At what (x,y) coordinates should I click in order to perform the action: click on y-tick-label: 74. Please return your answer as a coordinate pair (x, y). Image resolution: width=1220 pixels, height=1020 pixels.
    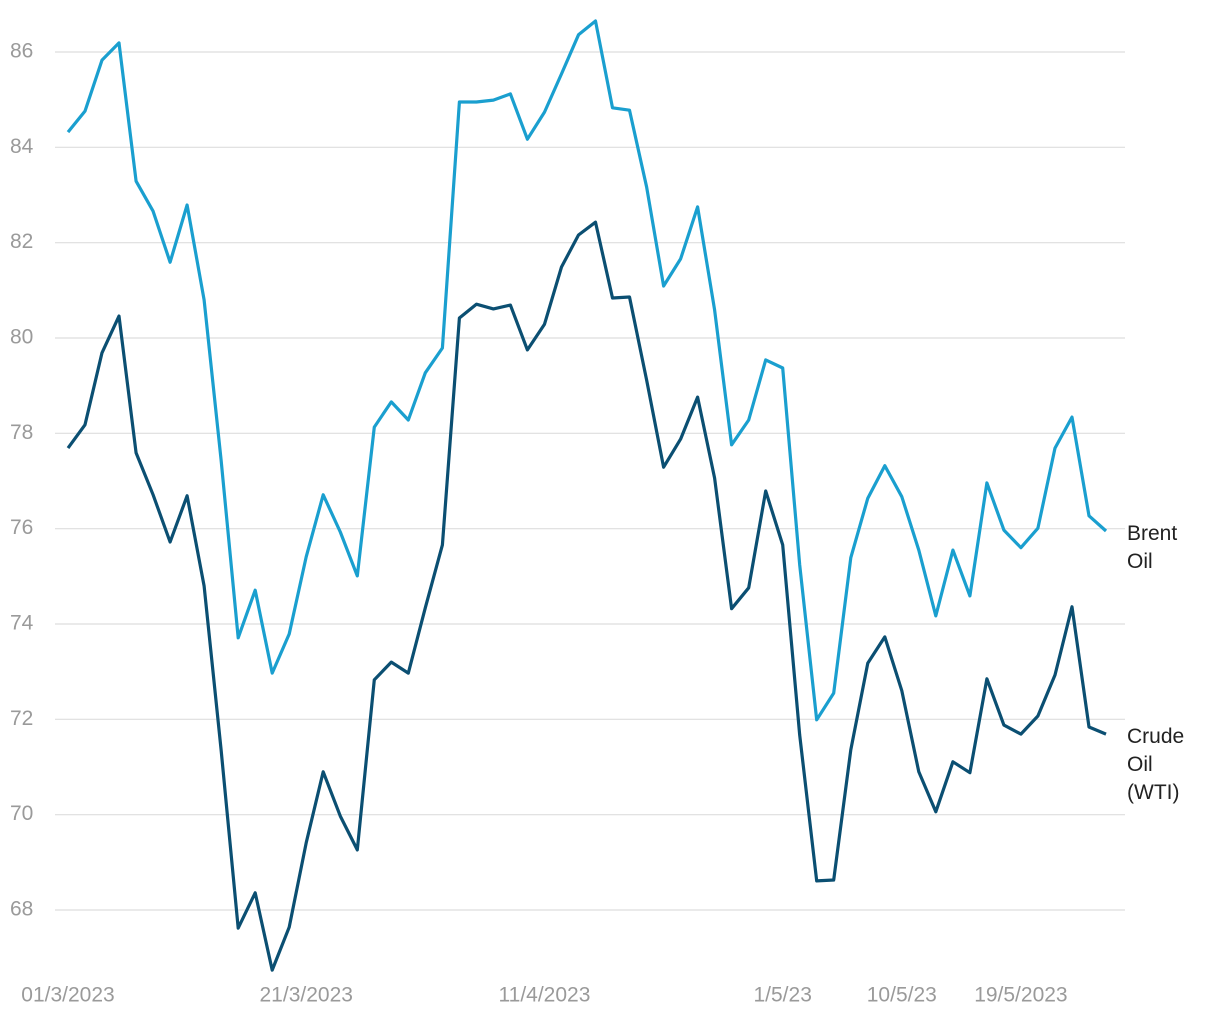
    Looking at the image, I should click on (22, 623).